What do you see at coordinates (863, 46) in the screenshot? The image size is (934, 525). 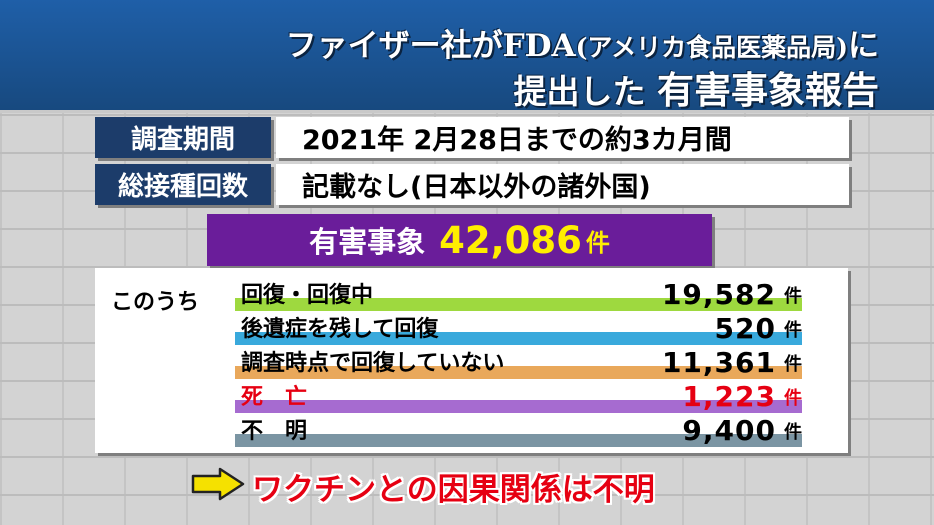 I see `title-particle: に` at bounding box center [863, 46].